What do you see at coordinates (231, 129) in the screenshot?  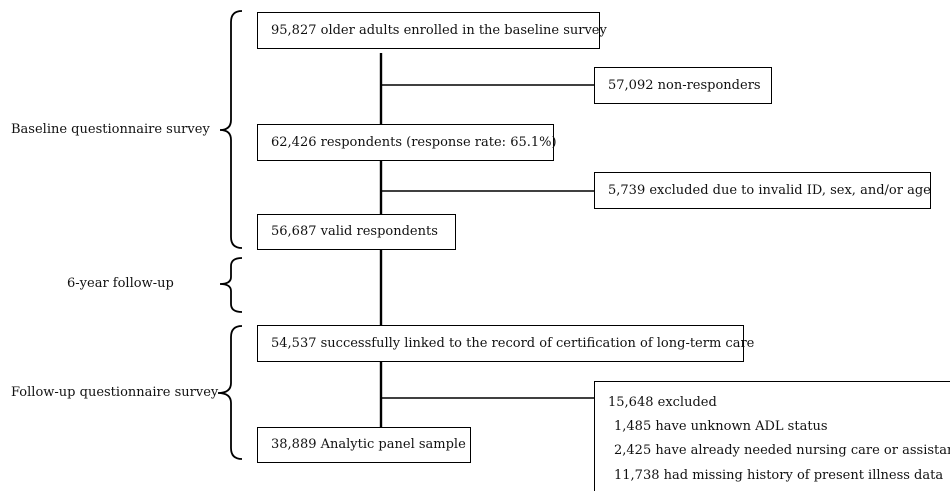 I see `brace-baseline` at bounding box center [231, 129].